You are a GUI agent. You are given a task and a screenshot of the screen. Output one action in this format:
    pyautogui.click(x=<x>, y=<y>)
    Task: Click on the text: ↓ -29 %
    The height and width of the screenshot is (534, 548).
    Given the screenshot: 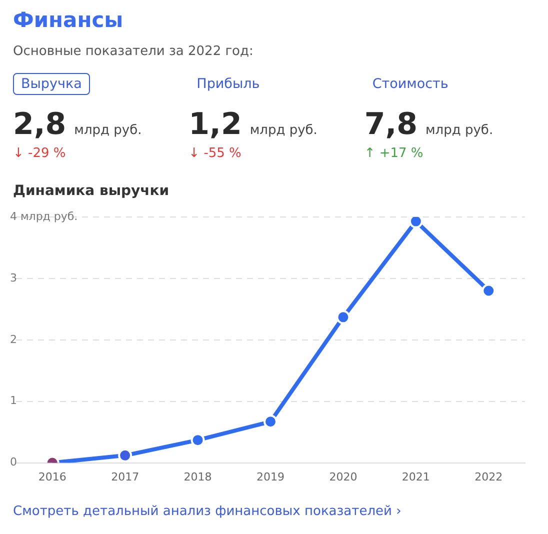 What is the action you would take?
    pyautogui.click(x=40, y=153)
    